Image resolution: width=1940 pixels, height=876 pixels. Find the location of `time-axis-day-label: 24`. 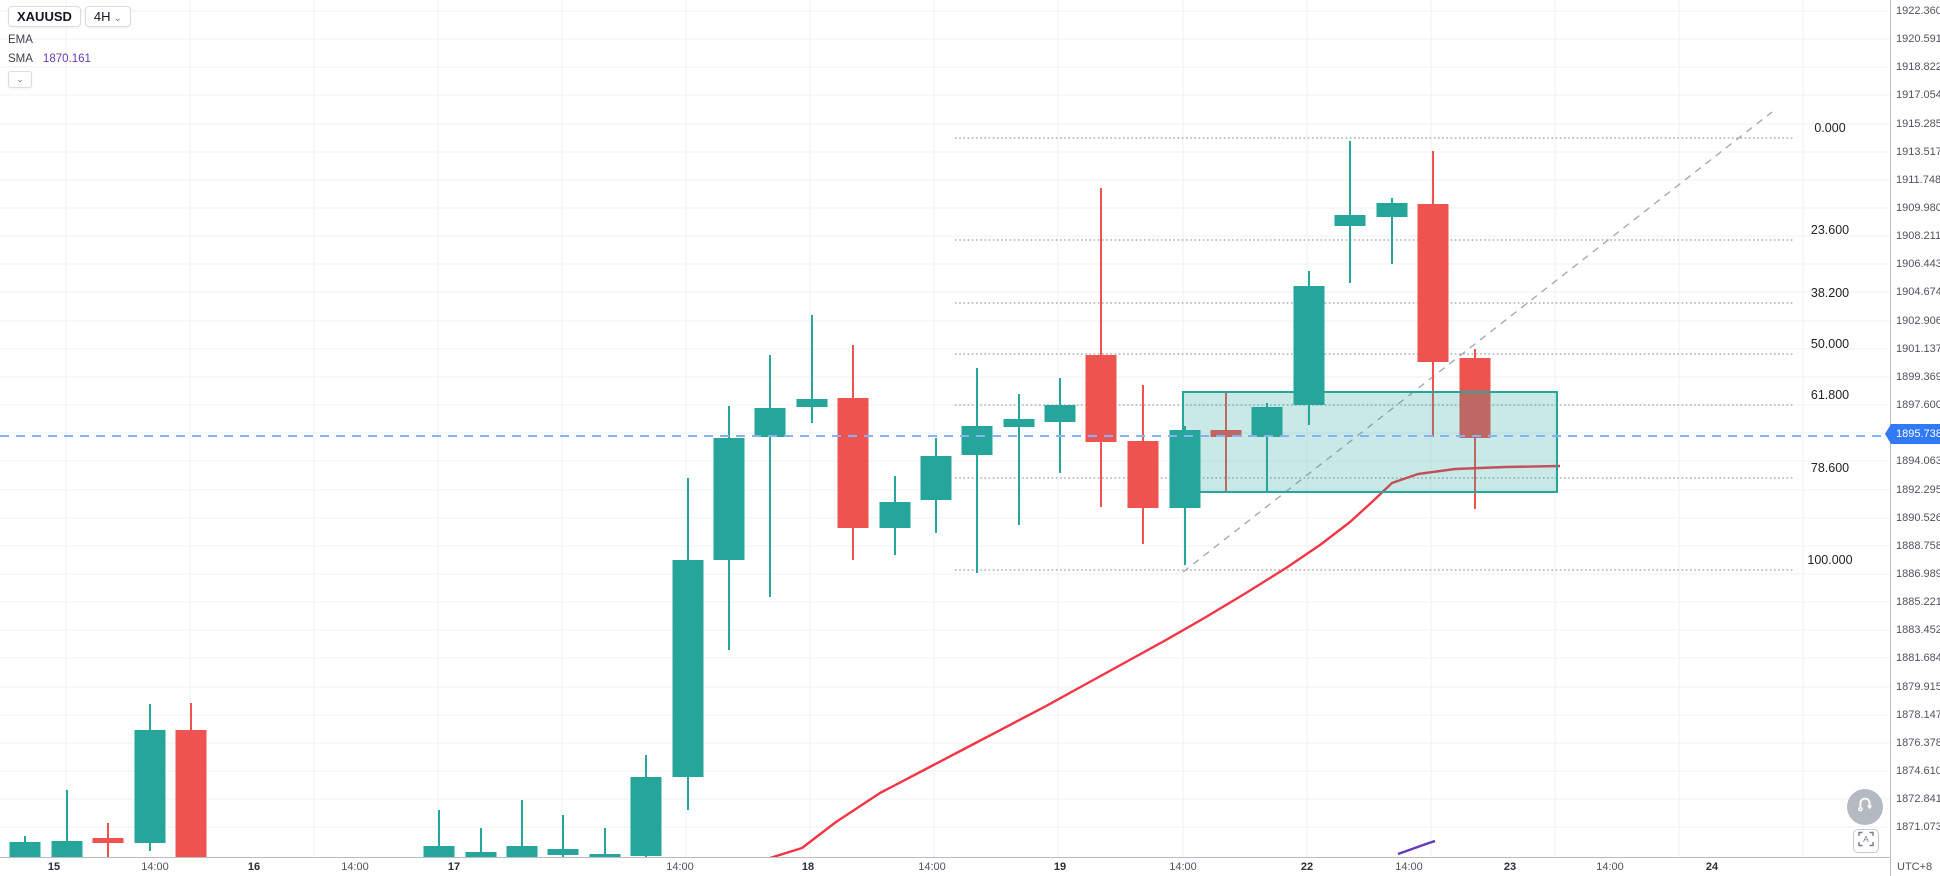

time-axis-day-label: 24 is located at coordinates (1712, 867).